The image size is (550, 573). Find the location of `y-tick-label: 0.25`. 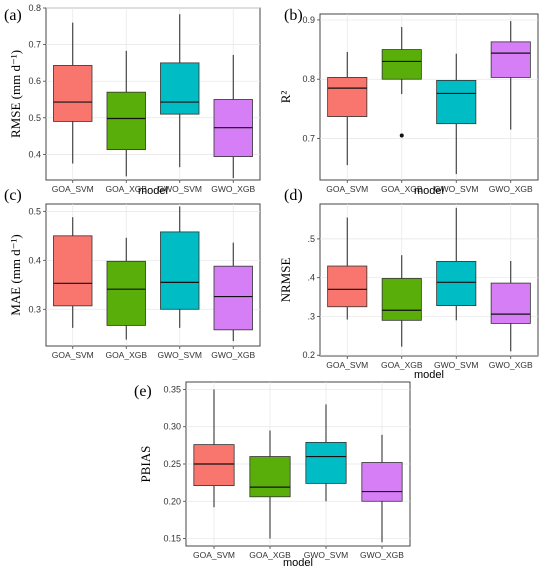

y-tick-label: 0.25 is located at coordinates (172, 464).